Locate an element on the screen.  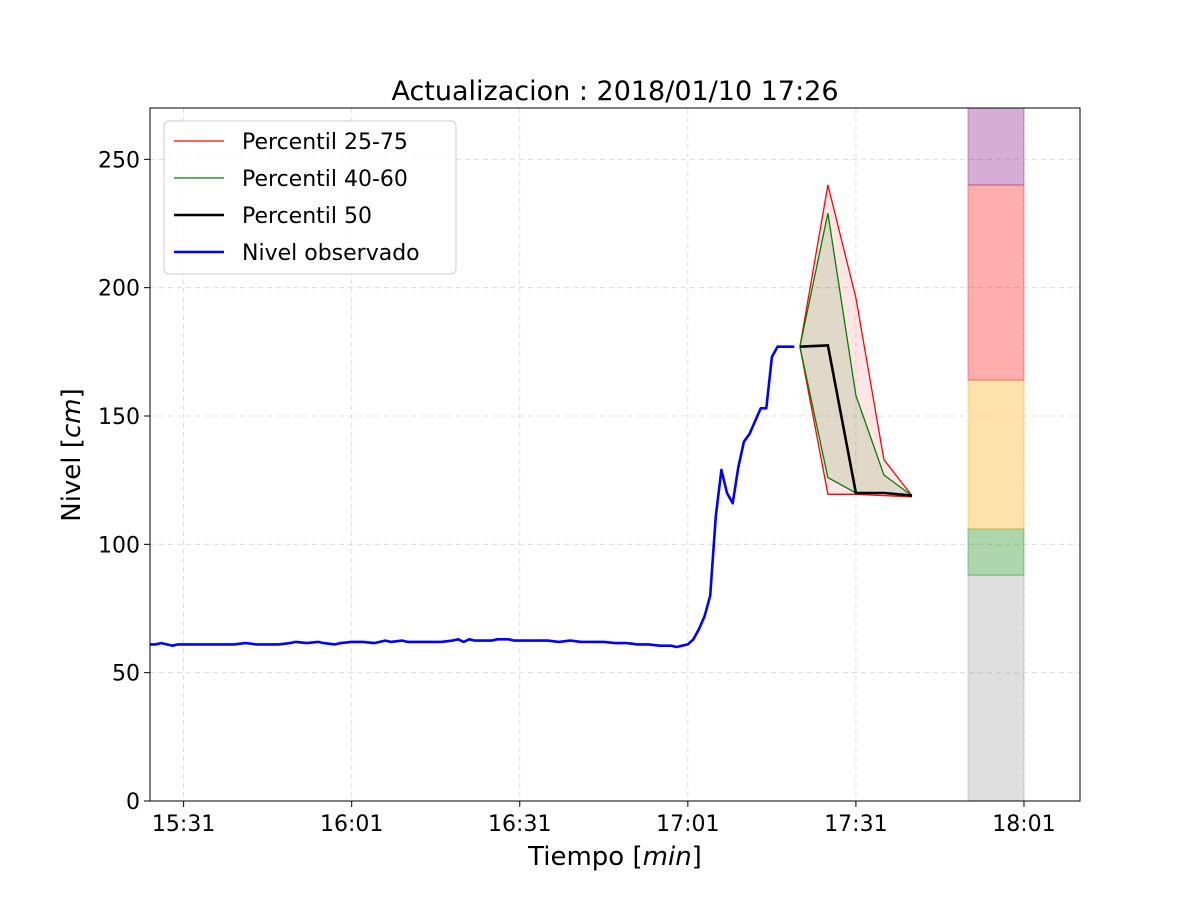
x-axis-label-close: ] is located at coordinates (697, 857).